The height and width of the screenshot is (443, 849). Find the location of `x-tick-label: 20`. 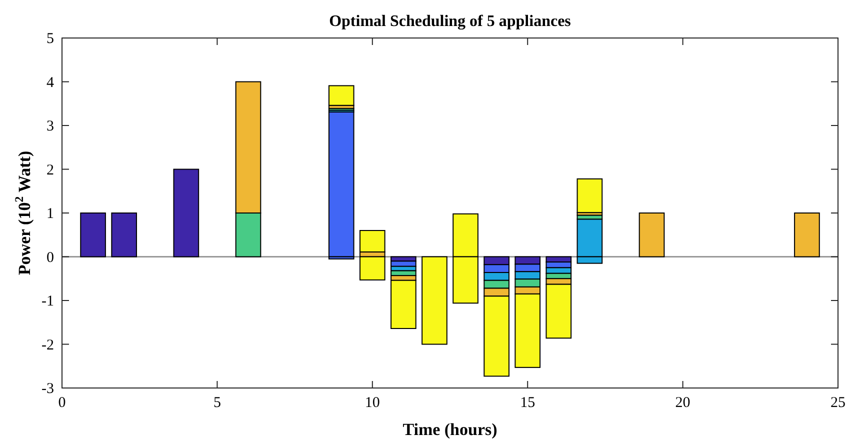

x-tick-label: 20 is located at coordinates (682, 403).